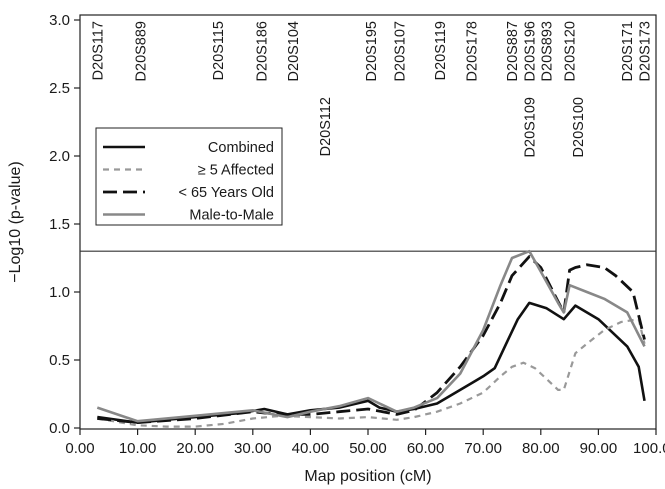 The height and width of the screenshot is (489, 665). I want to click on x-tick-label: 60.00, so click(426, 448).